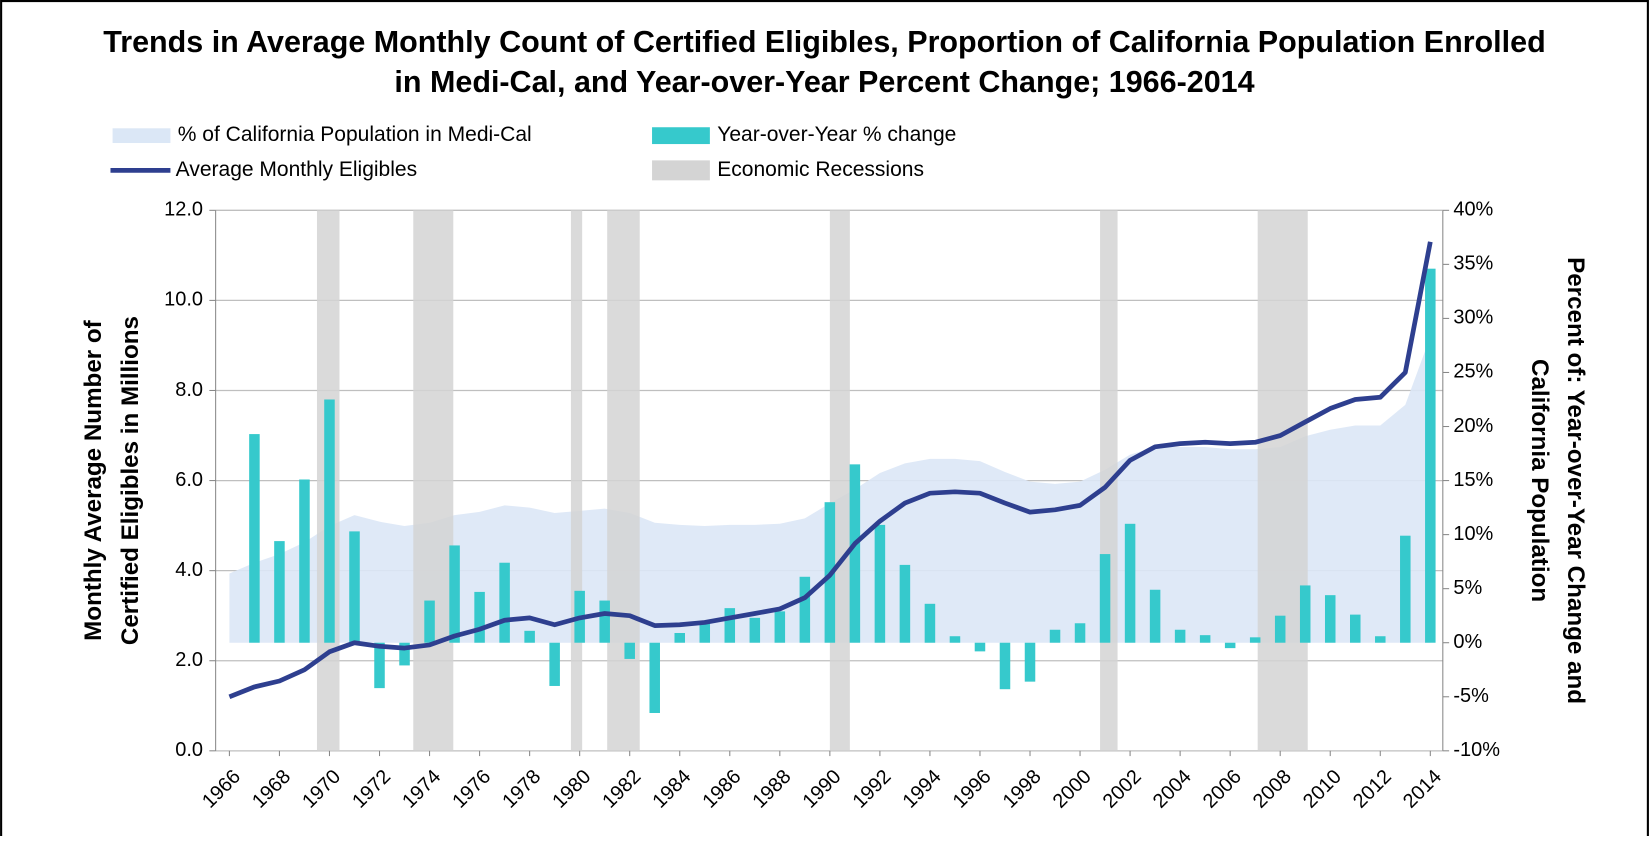 This screenshot has height=841, width=1649. Describe the element at coordinates (1473, 210) in the screenshot. I see `y2-tick-label: 40%` at that location.